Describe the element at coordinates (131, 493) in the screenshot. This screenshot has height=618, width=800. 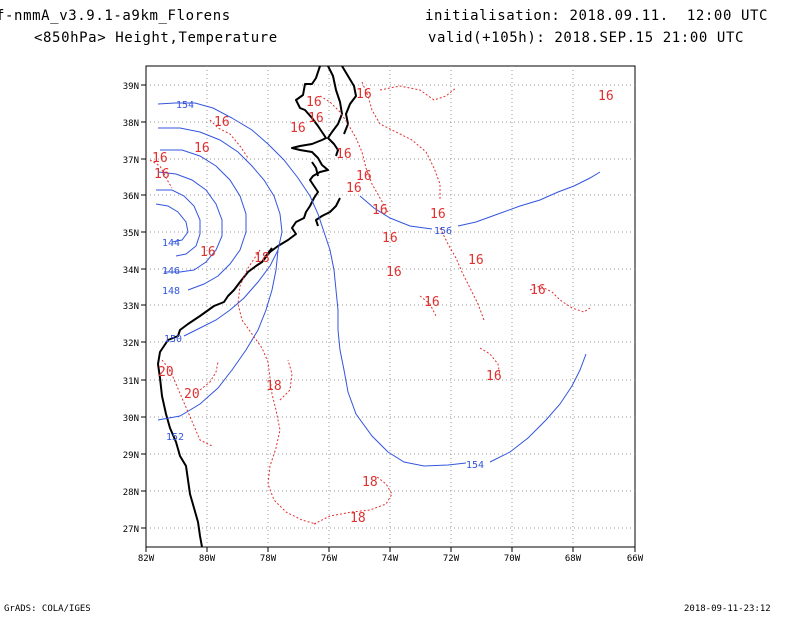
I see `lat-label: 28N` at that location.